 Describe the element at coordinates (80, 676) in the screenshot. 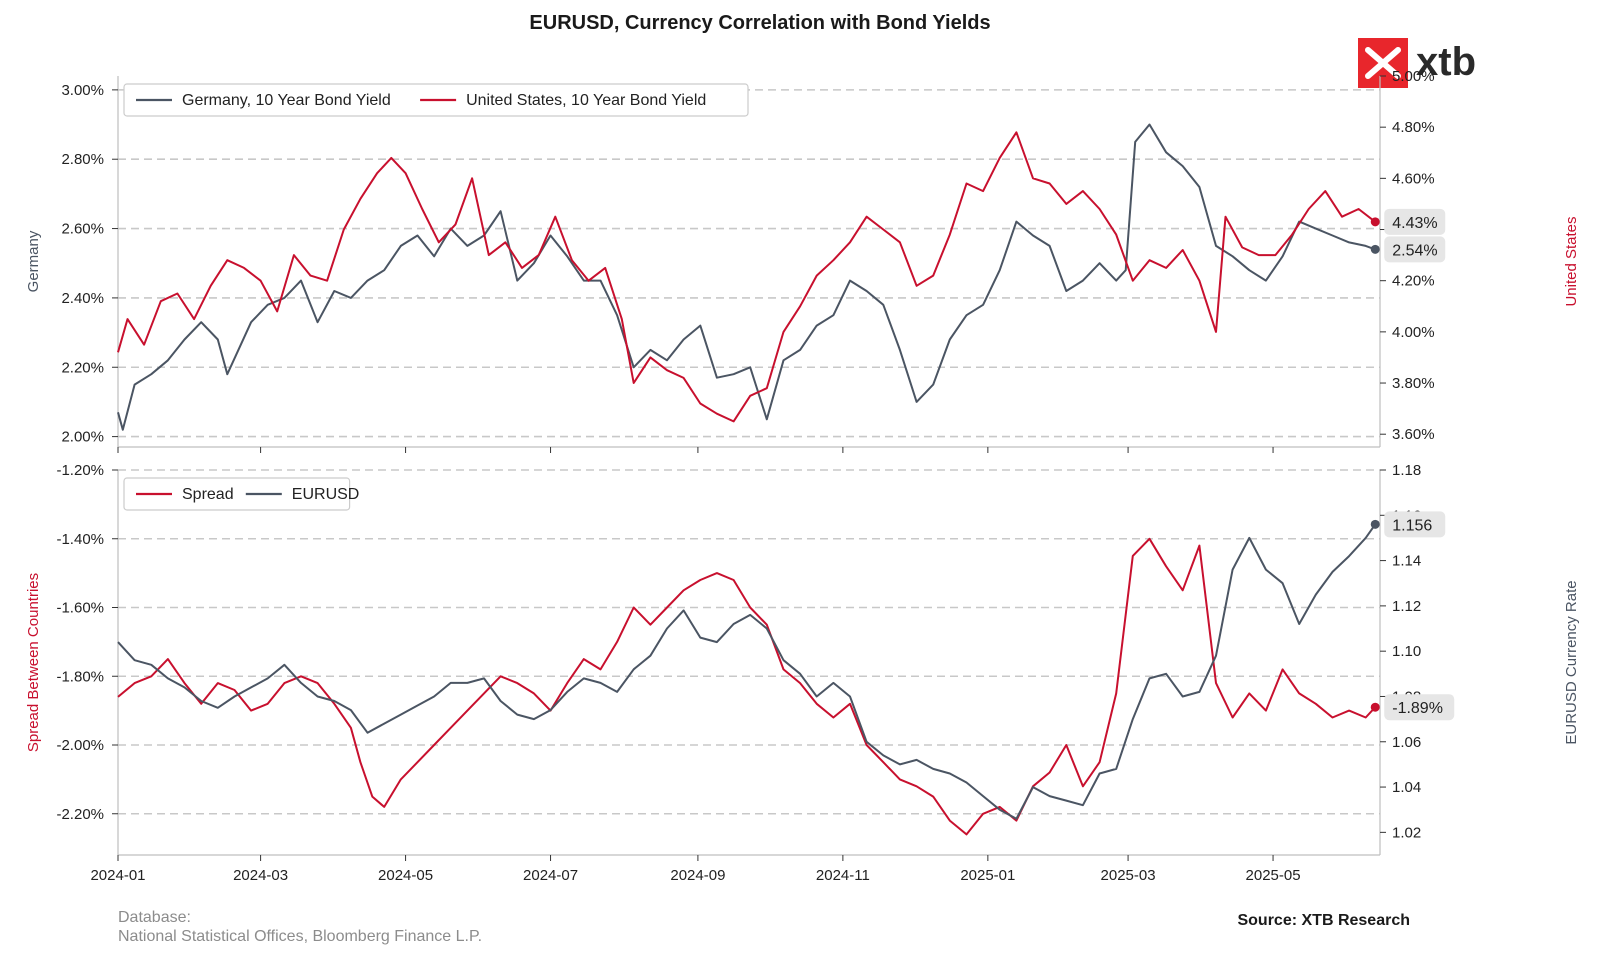

I see `left-tick-label: -1.80%` at that location.